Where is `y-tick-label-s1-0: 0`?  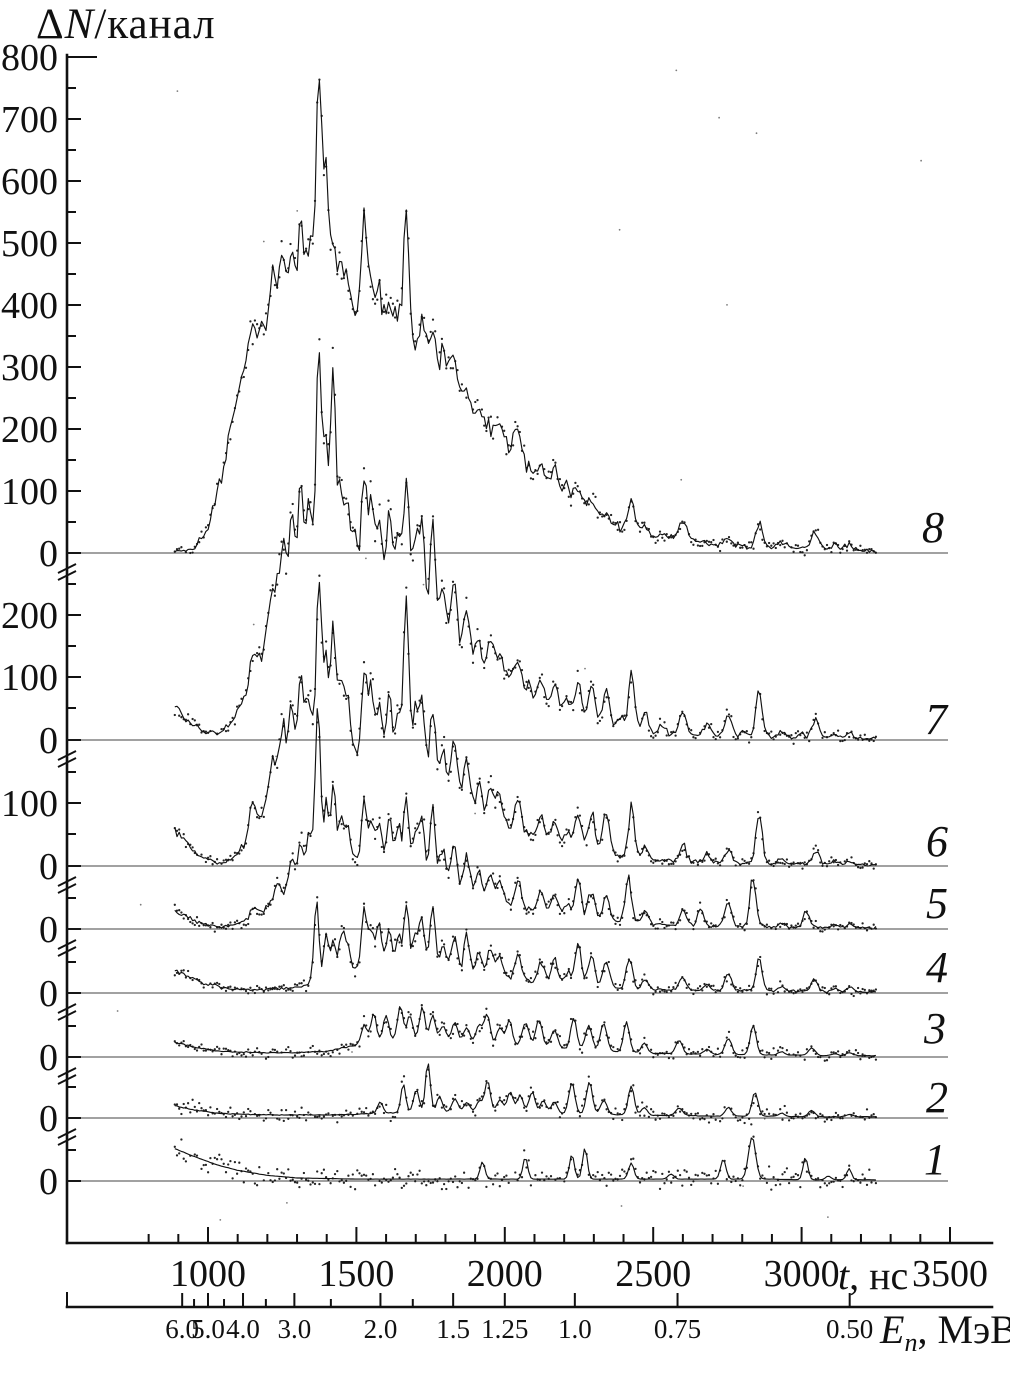 y-tick-label-s1-0: 0 is located at coordinates (48, 741).